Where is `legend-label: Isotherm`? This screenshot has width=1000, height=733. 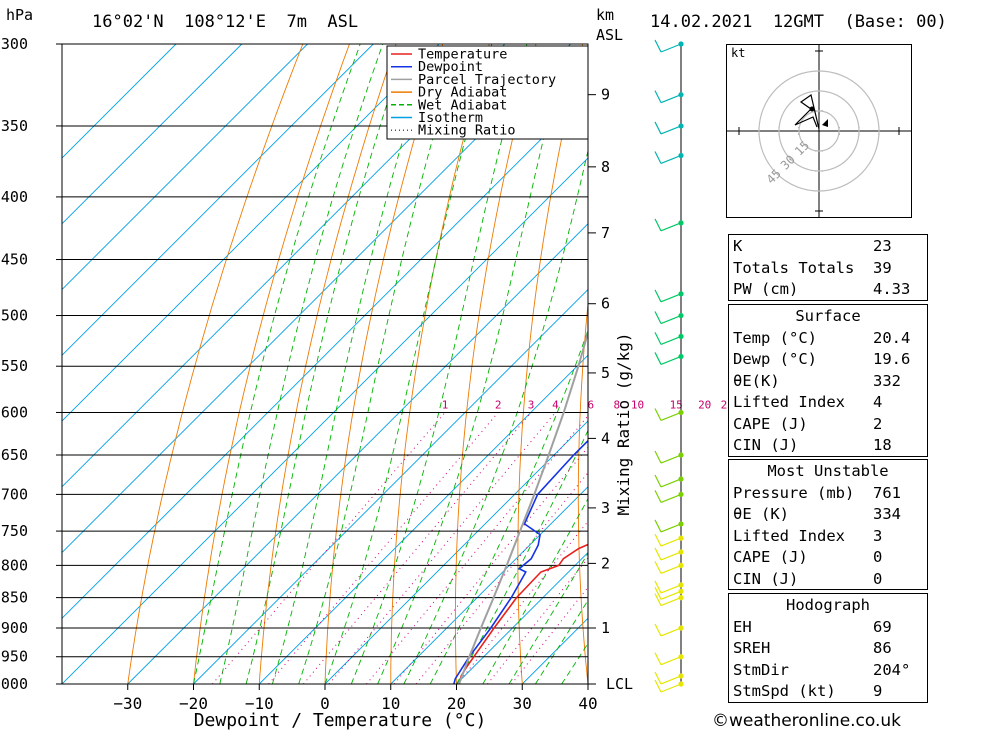 legend-label: Isotherm is located at coordinates (450, 118).